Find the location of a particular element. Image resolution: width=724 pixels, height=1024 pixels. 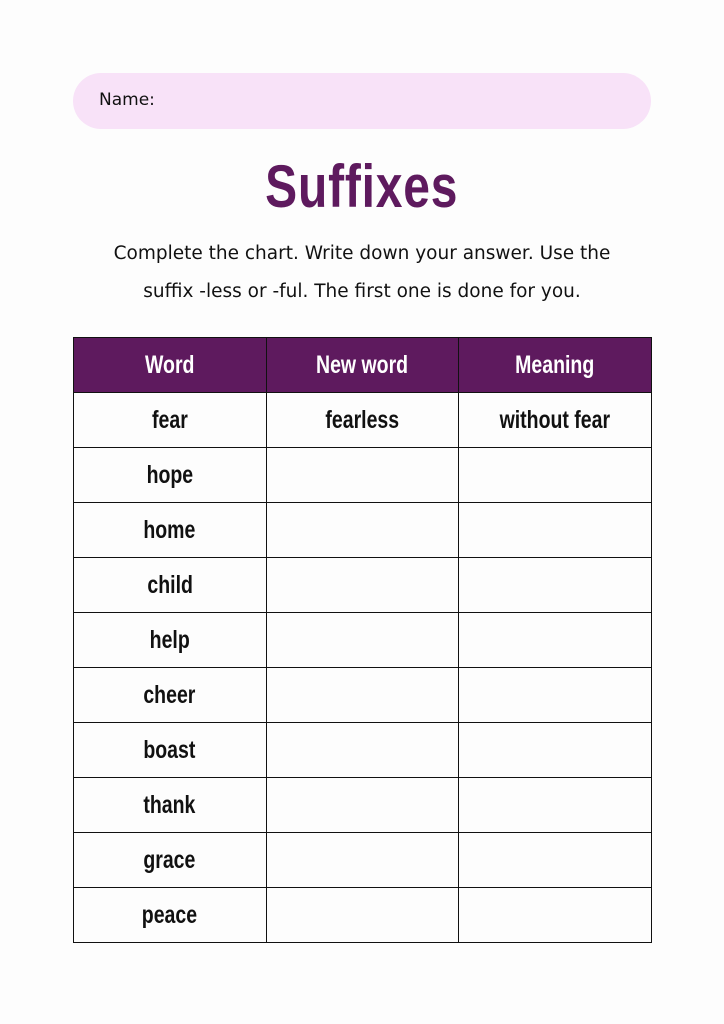

word-cell: home is located at coordinates (170, 530).